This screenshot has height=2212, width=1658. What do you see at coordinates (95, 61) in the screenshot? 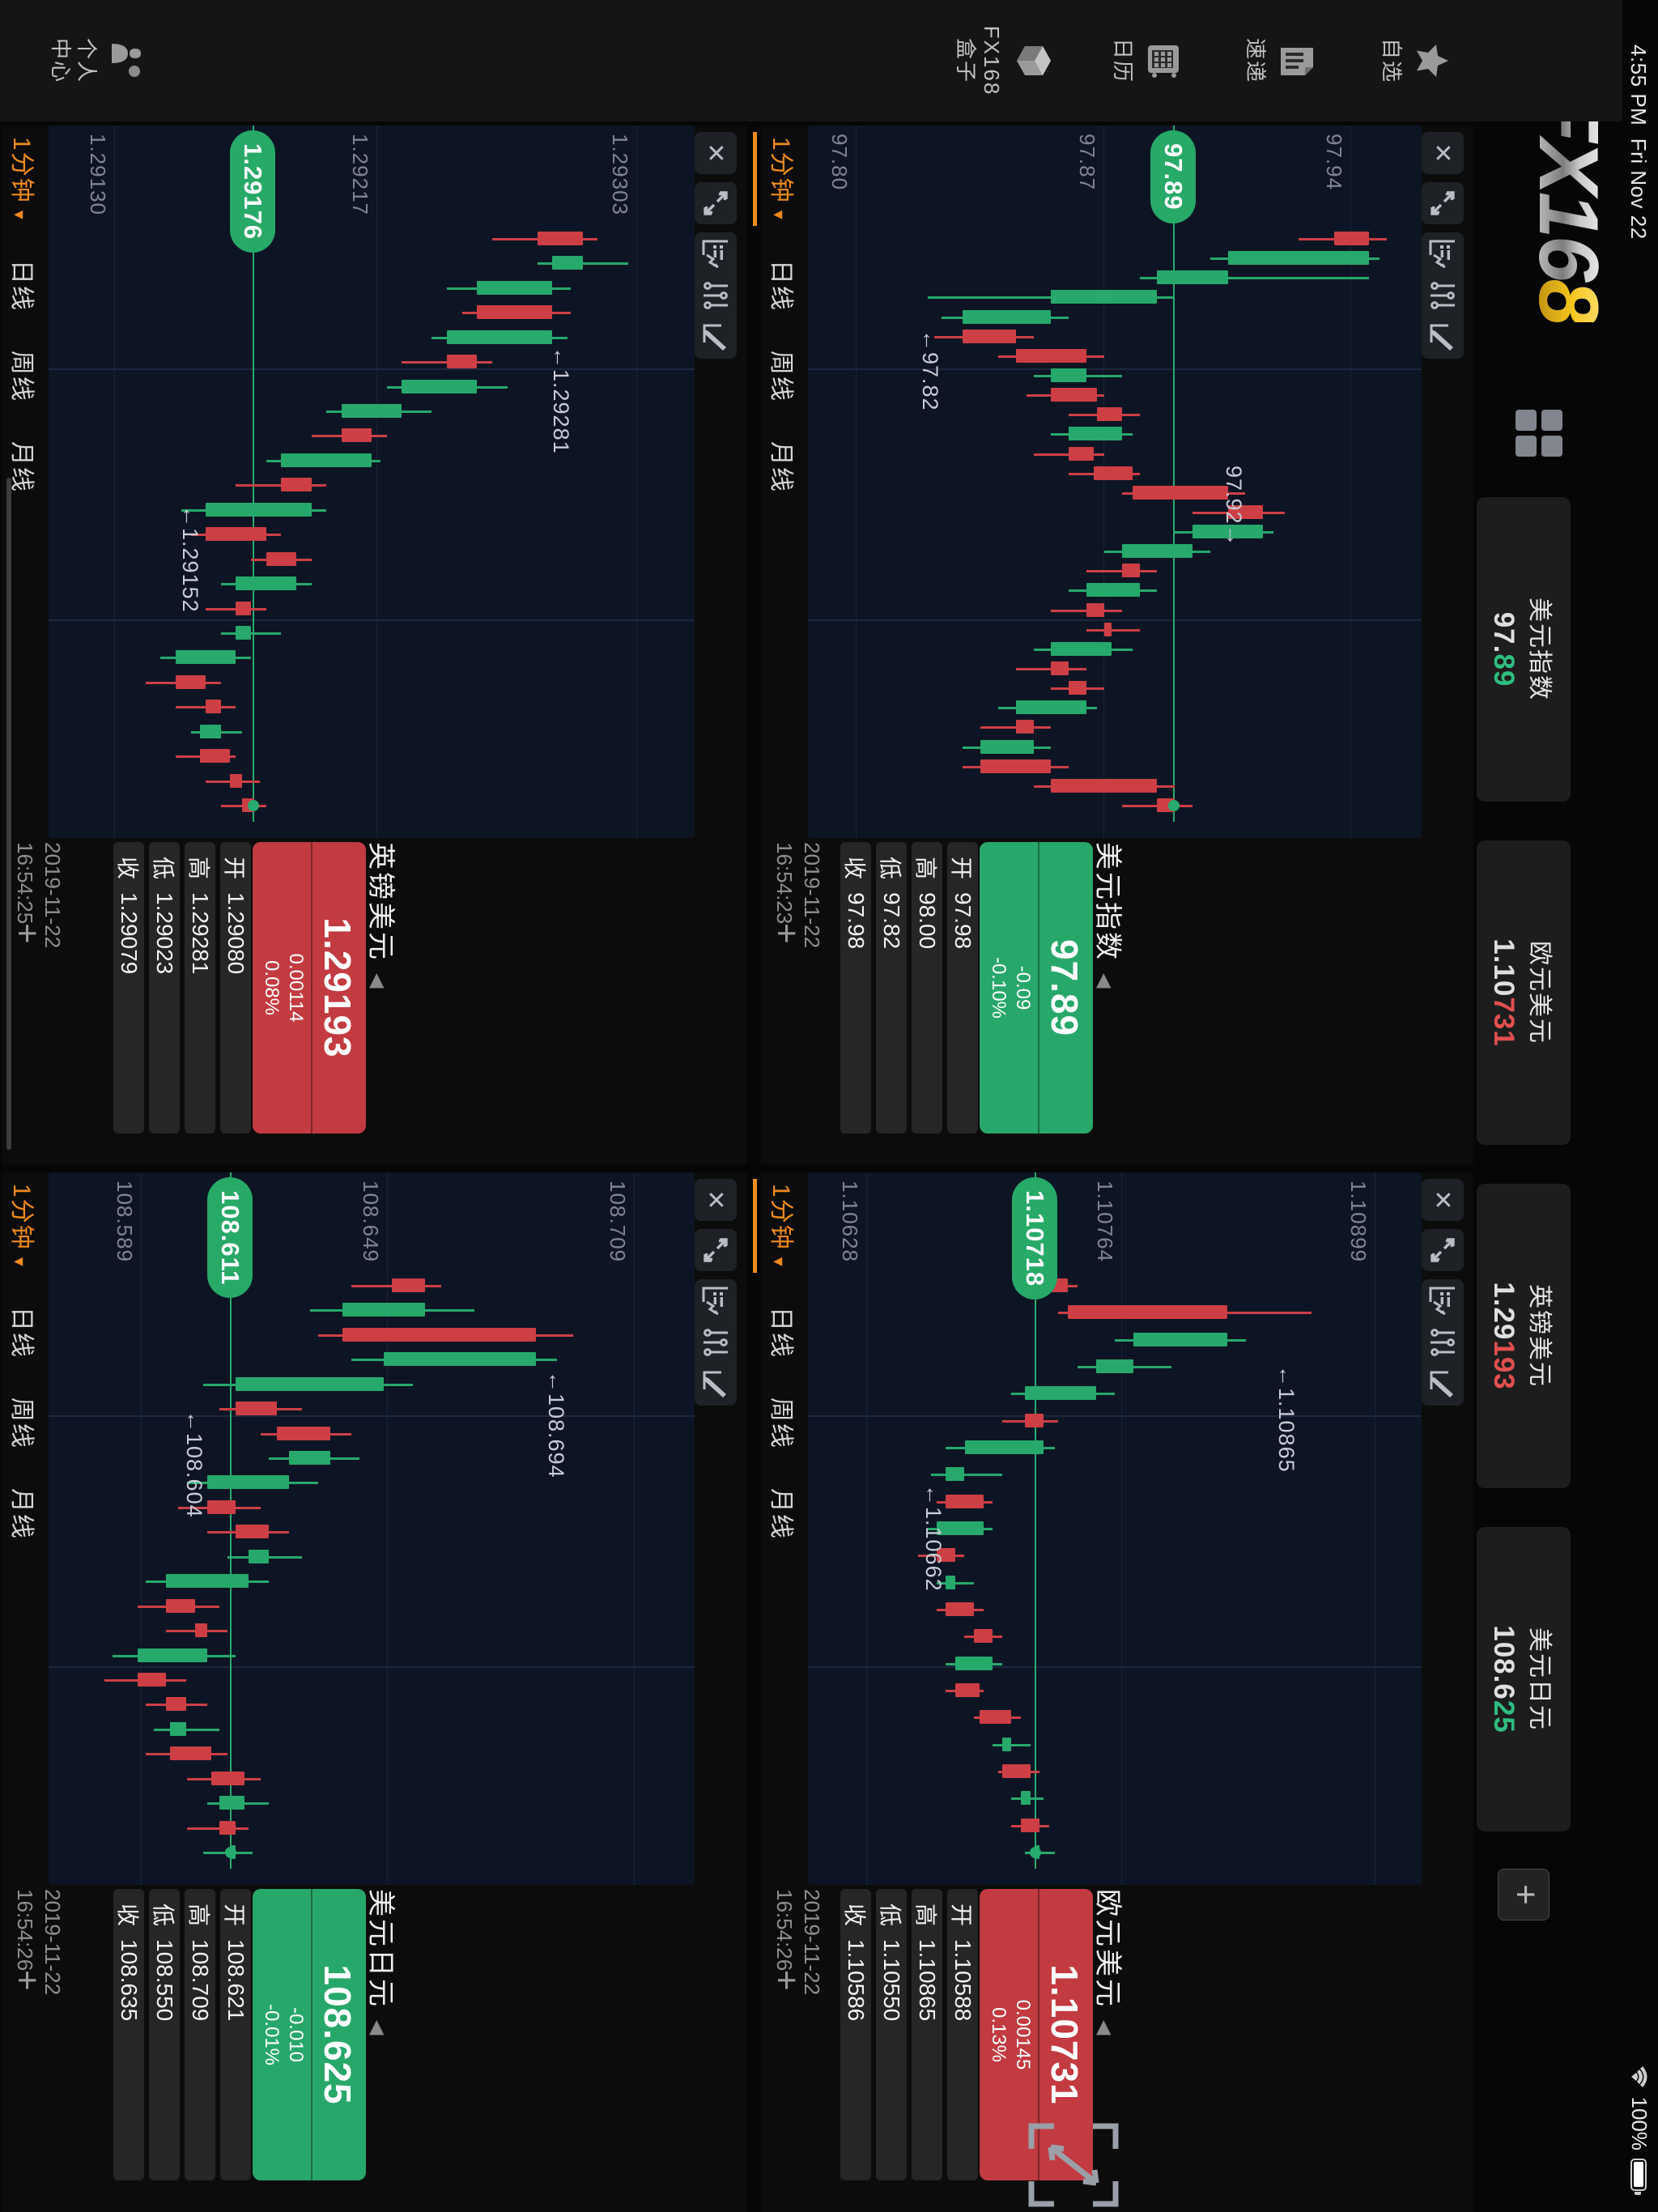
I see `sidebar-item-5: 个人 中心` at bounding box center [95, 61].